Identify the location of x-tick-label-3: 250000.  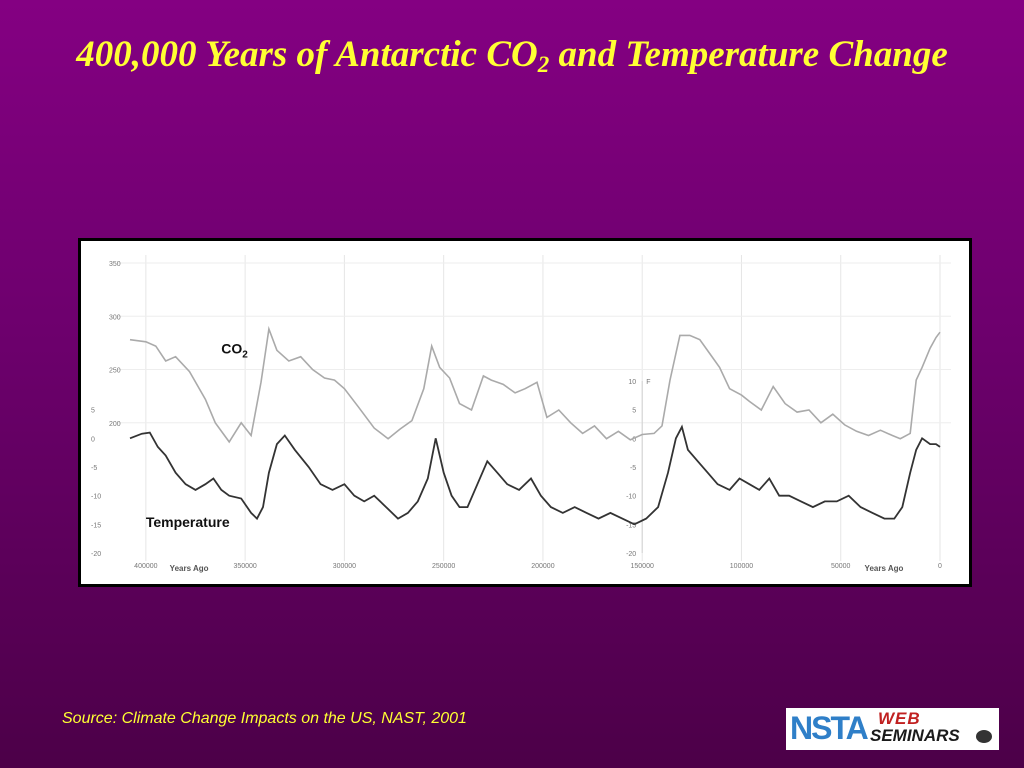
(443, 566).